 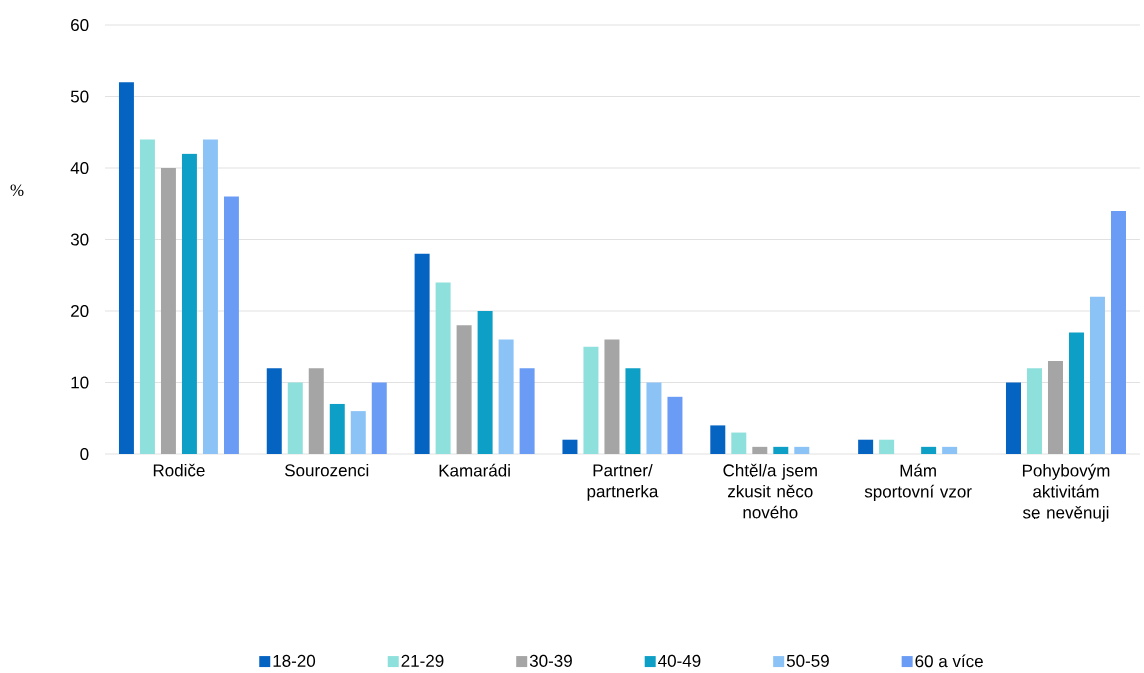 I want to click on y-tick-label: 50, so click(x=79, y=96).